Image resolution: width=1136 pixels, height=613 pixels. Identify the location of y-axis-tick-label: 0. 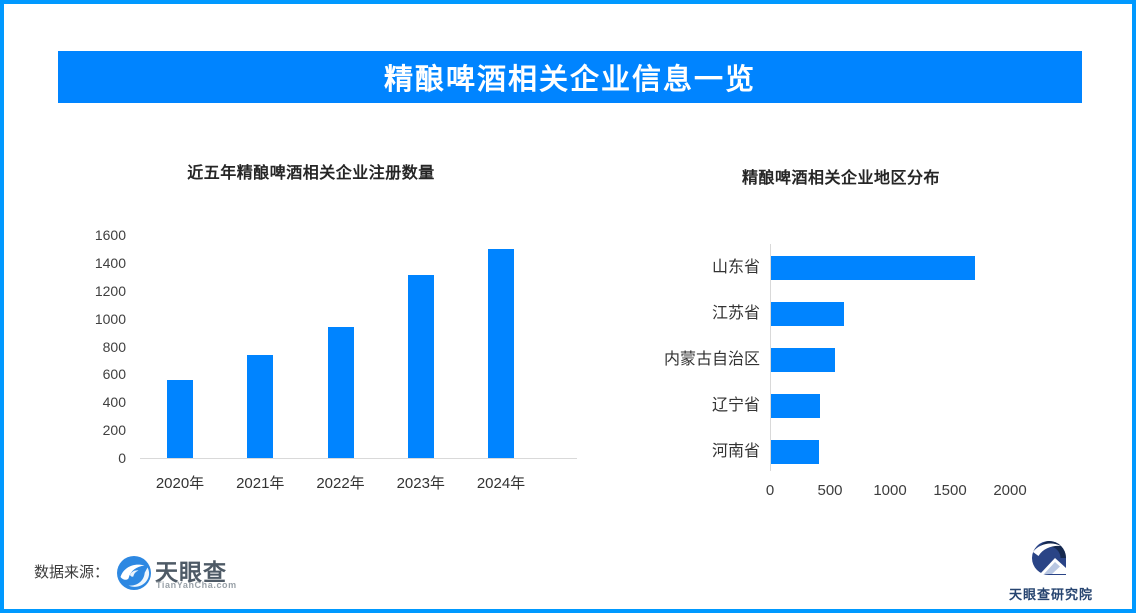
(122, 458).